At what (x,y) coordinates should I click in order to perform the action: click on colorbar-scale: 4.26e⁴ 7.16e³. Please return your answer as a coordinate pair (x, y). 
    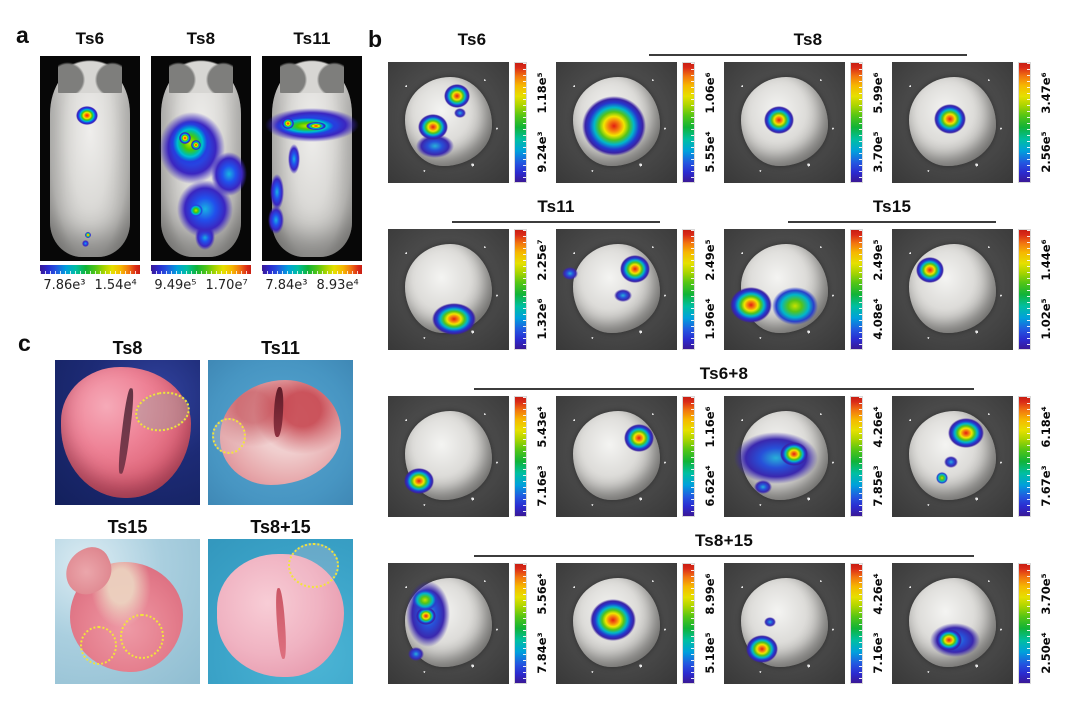
    Looking at the image, I should click on (877, 623).